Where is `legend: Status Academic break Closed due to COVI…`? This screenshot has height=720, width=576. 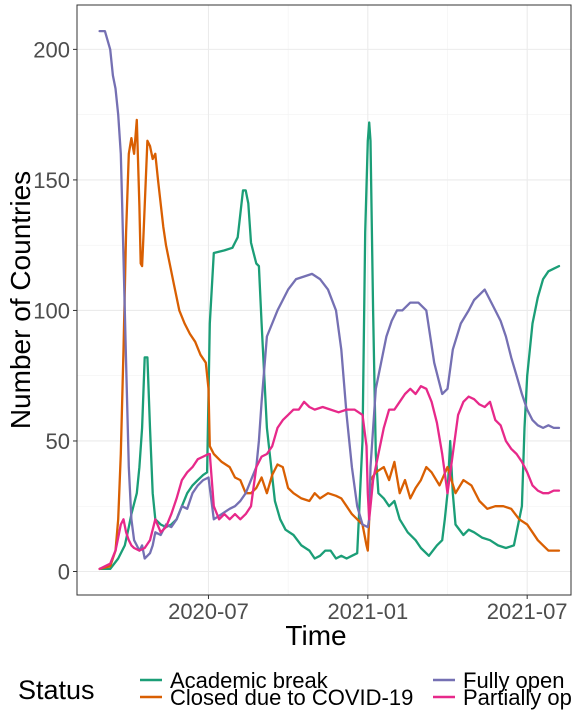
legend: Status Academic break Closed due to COVI… is located at coordinates (295, 689).